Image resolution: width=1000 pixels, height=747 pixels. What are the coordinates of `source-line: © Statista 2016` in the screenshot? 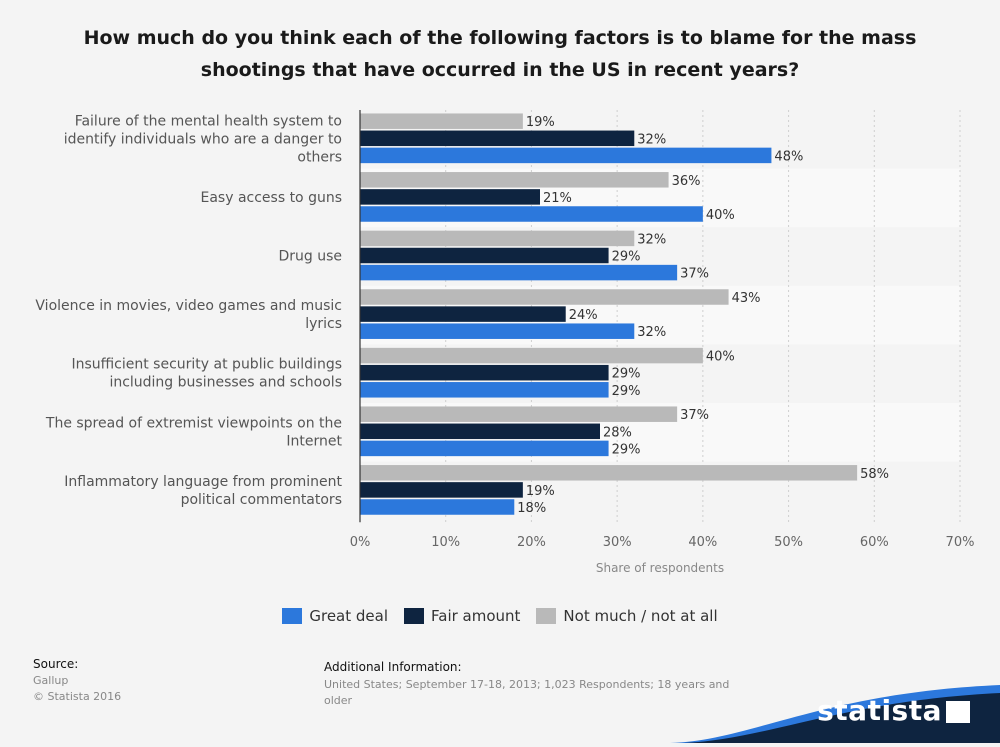 It's located at (77, 696).